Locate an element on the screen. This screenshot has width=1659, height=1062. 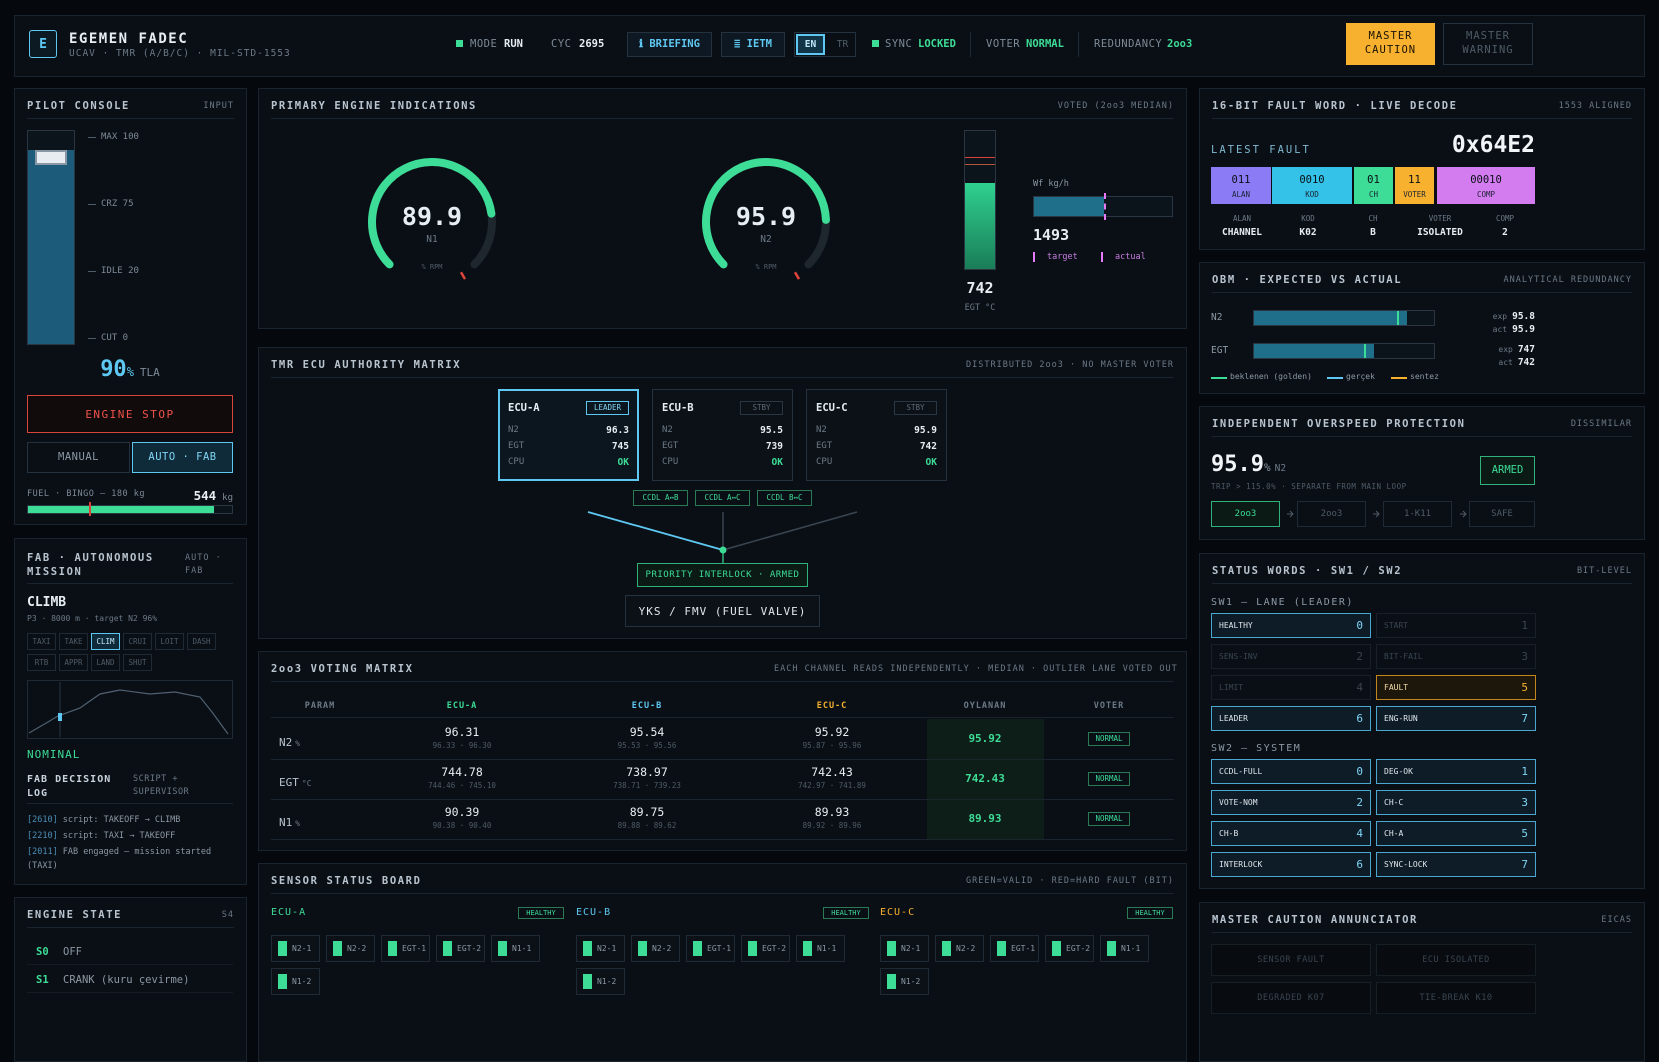
channel-value: 738.97 is located at coordinates (647, 772).